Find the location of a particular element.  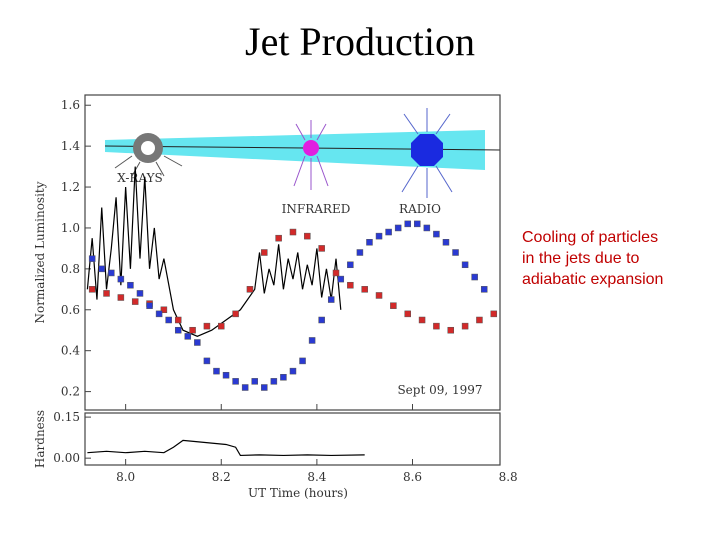

radio-rays is located at coordinates (427, 153).